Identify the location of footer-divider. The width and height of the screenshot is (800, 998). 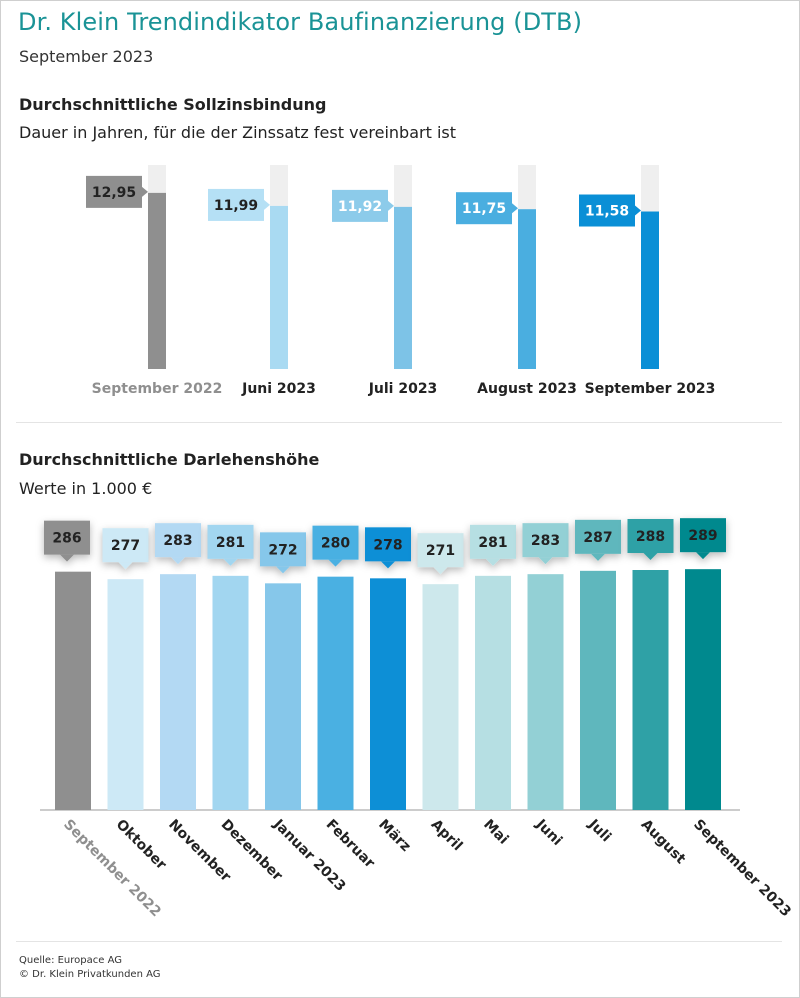
(399, 941).